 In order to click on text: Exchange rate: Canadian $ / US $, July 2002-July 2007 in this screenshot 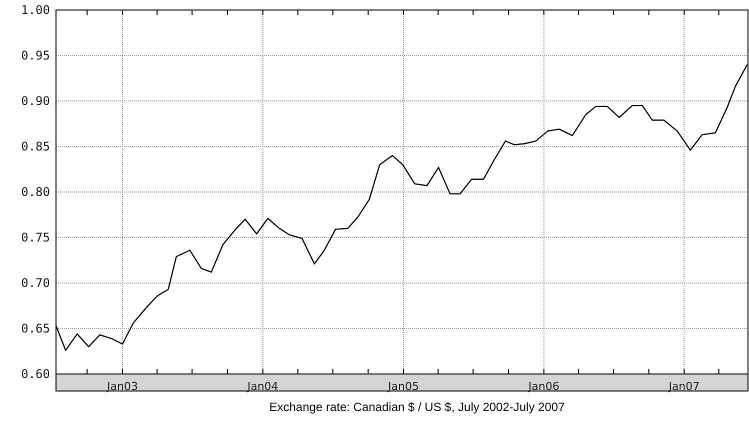, I will do `click(417, 407)`.